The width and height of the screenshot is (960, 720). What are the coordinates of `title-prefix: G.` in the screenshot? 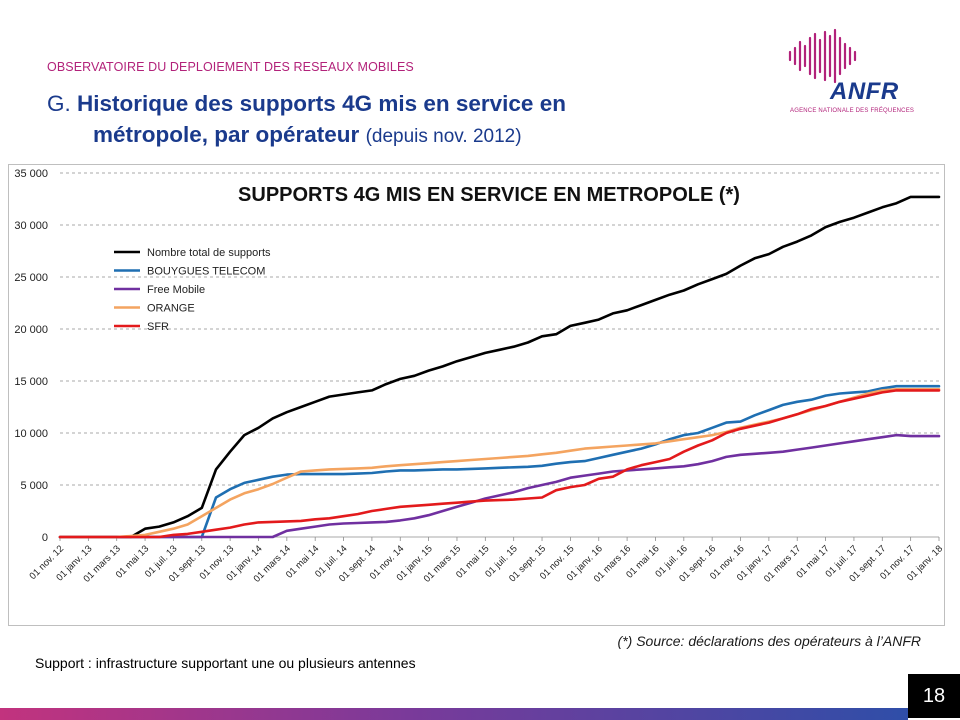 It's located at (59, 103).